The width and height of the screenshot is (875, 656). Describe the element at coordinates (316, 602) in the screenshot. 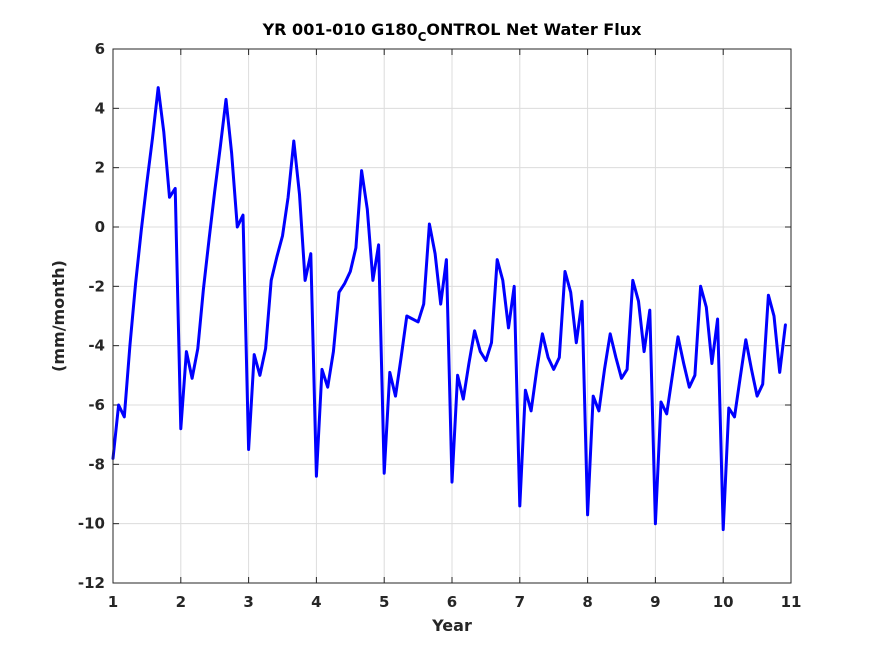

I see `x-tick-label: 4` at that location.